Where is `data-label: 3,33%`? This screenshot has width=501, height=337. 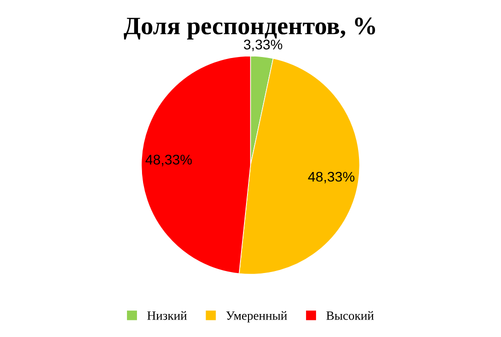
data-label: 3,33% is located at coordinates (263, 46).